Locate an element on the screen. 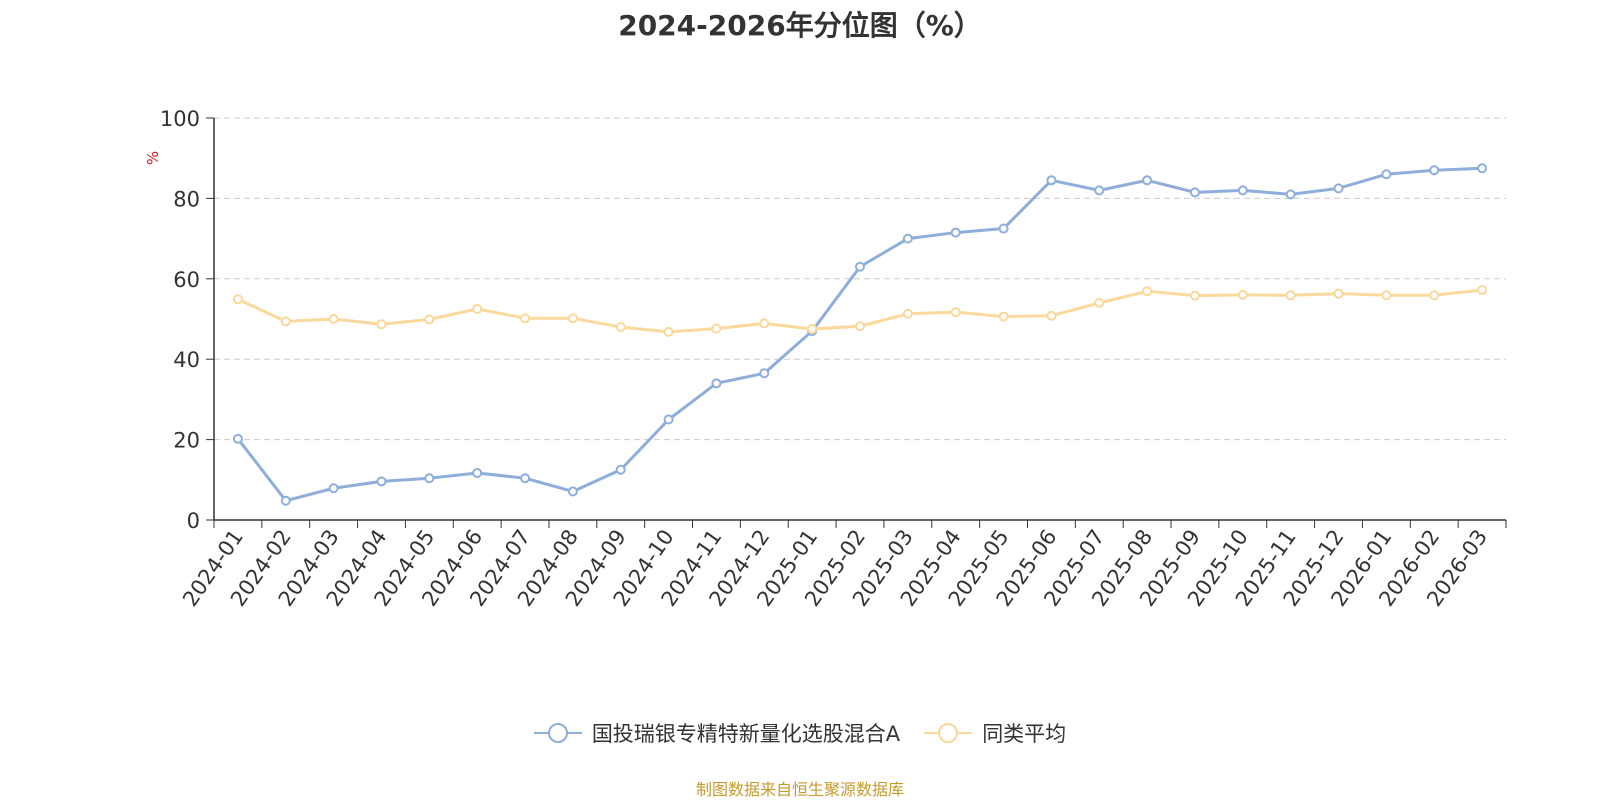  legend: 国投瑞银专精特新量化选股混合A 同类平均 is located at coordinates (800, 733).